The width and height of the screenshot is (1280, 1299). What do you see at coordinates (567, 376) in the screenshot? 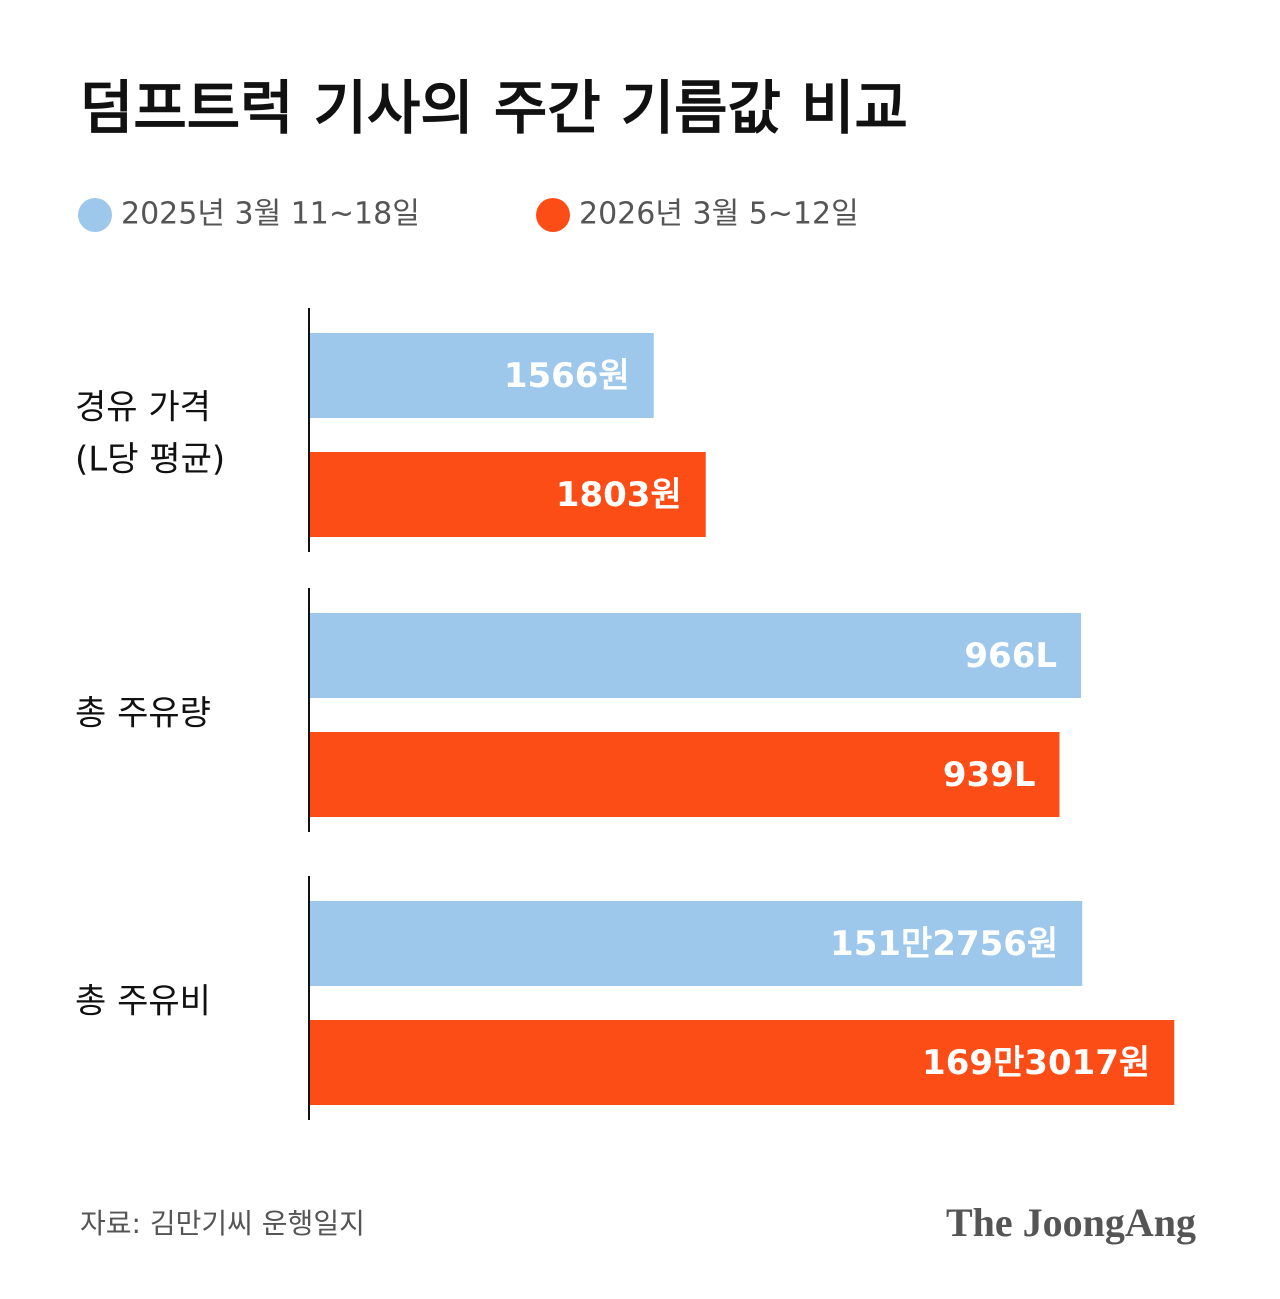
I see `value-label: 1566원` at bounding box center [567, 376].